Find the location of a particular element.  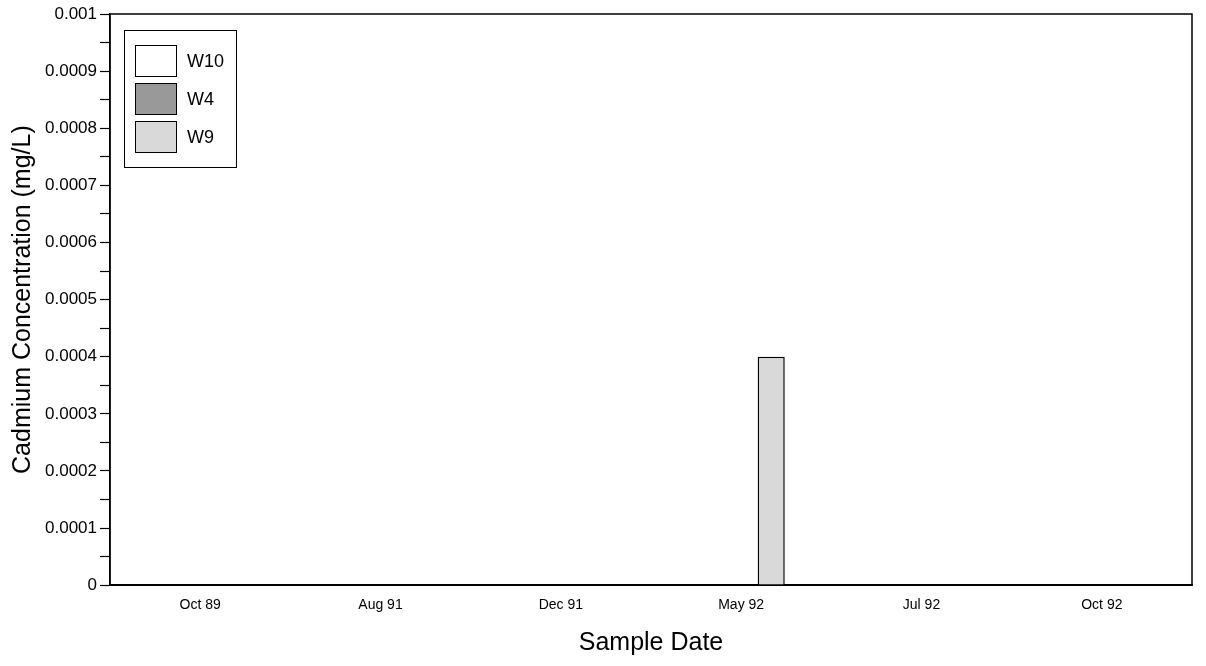

x-tick-label: May 92 is located at coordinates (741, 604).